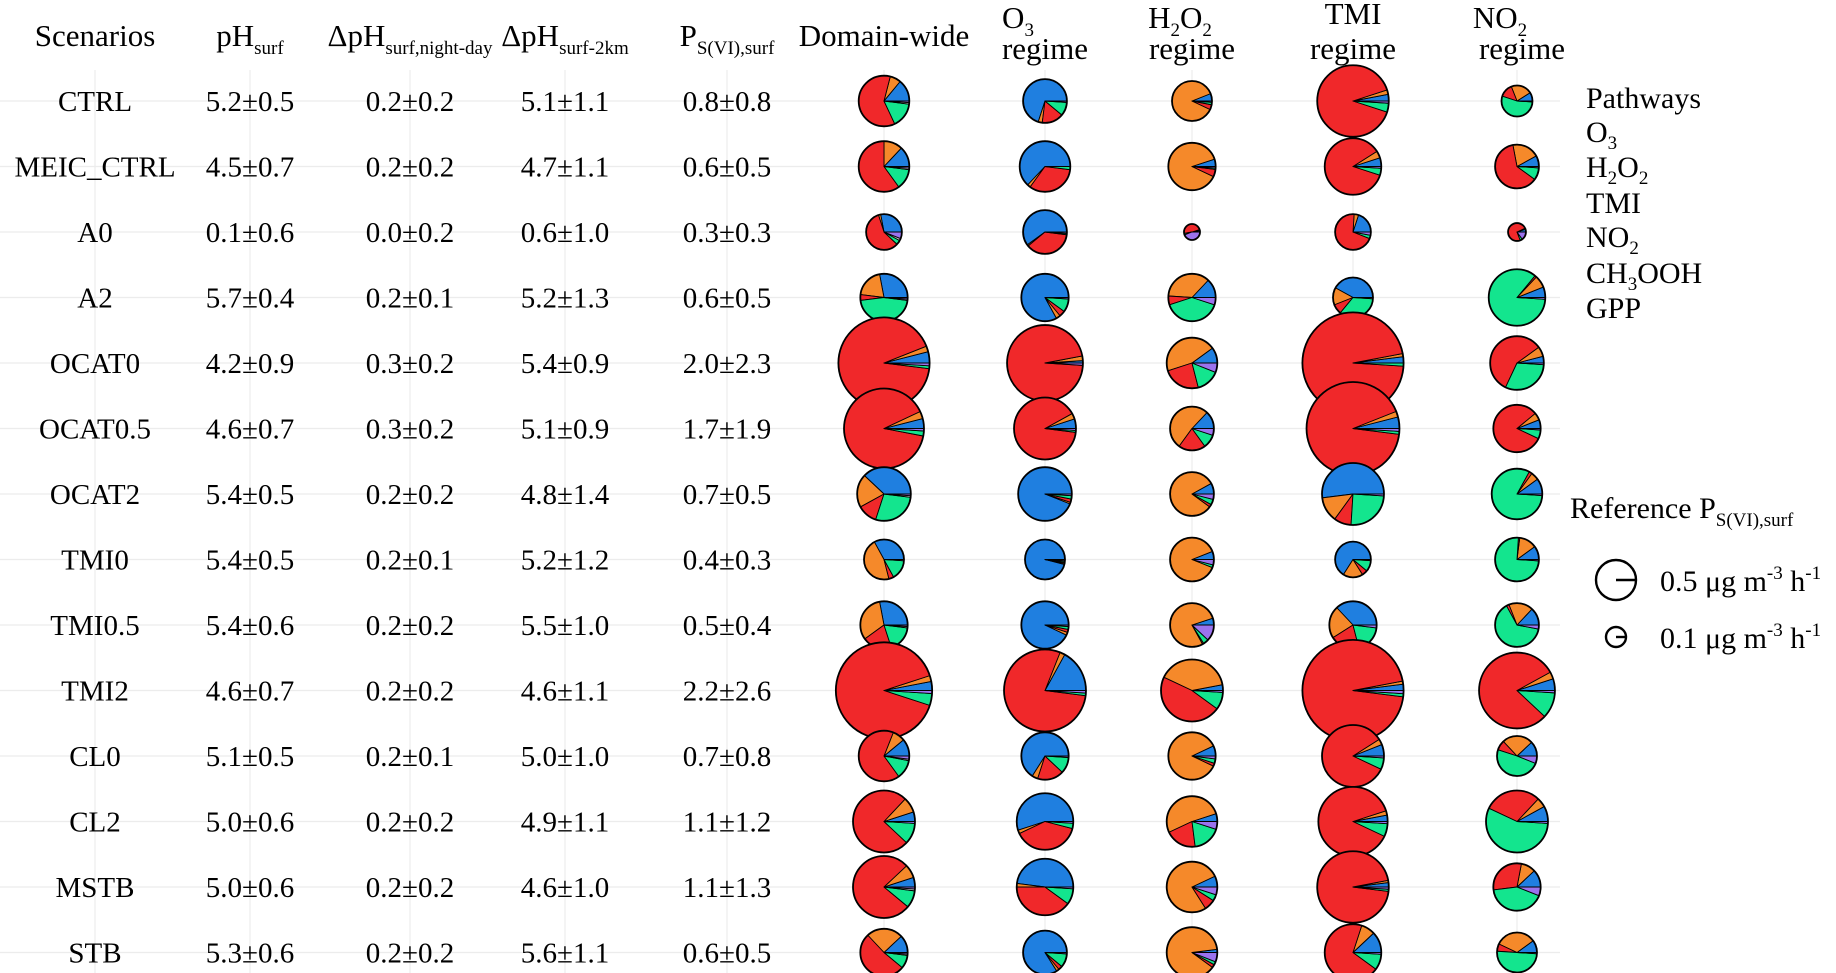 The image size is (1836, 973). What do you see at coordinates (565, 954) in the screenshot?
I see `cell-dph-surf-2km: 5.6±1.1` at bounding box center [565, 954].